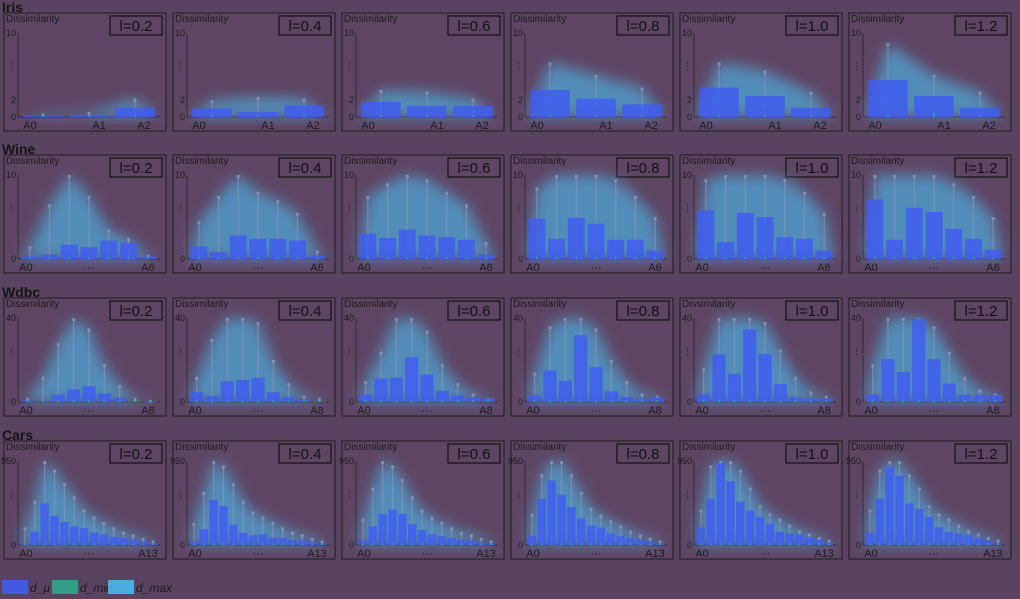 Image resolution: width=1020 pixels, height=599 pixels. What do you see at coordinates (85, 357) in the screenshot?
I see `panel-wdbc-0: Dissimilarity l=0.2 40 ⋮ 0A0 ··· A8` at bounding box center [85, 357].